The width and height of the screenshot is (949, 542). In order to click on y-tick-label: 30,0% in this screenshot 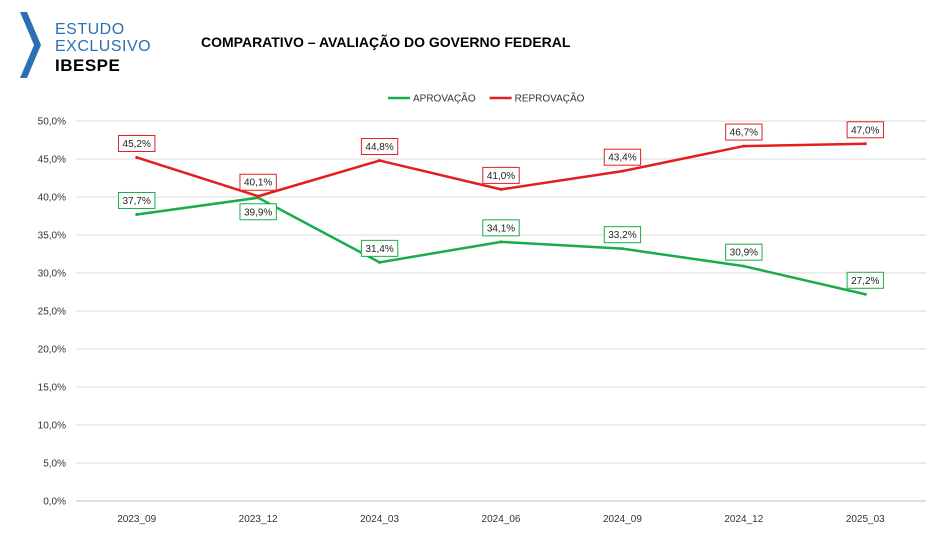, I will do `click(52, 274)`.